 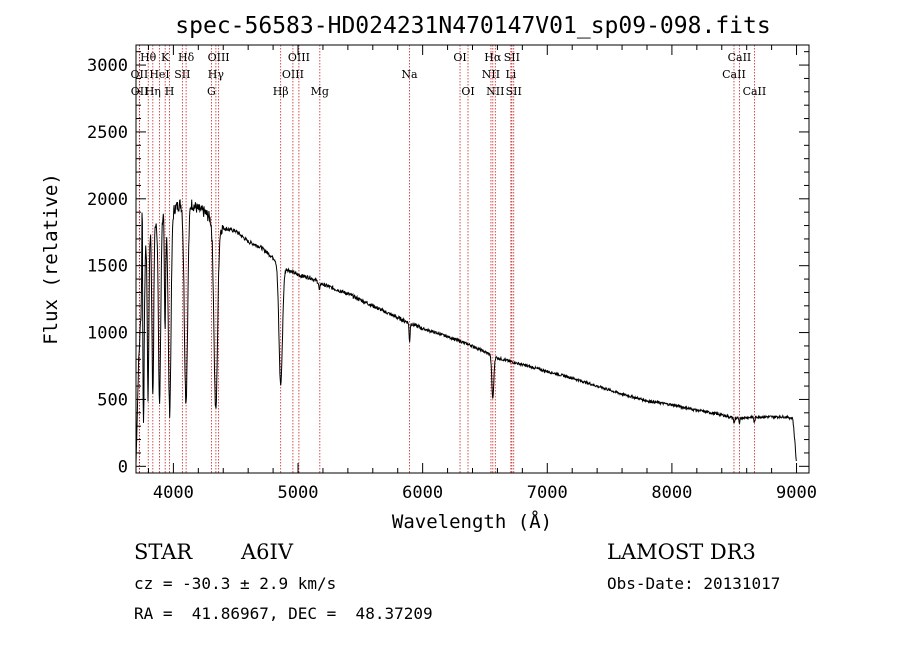 I want to click on x-tick-label: 8000, so click(x=671, y=493).